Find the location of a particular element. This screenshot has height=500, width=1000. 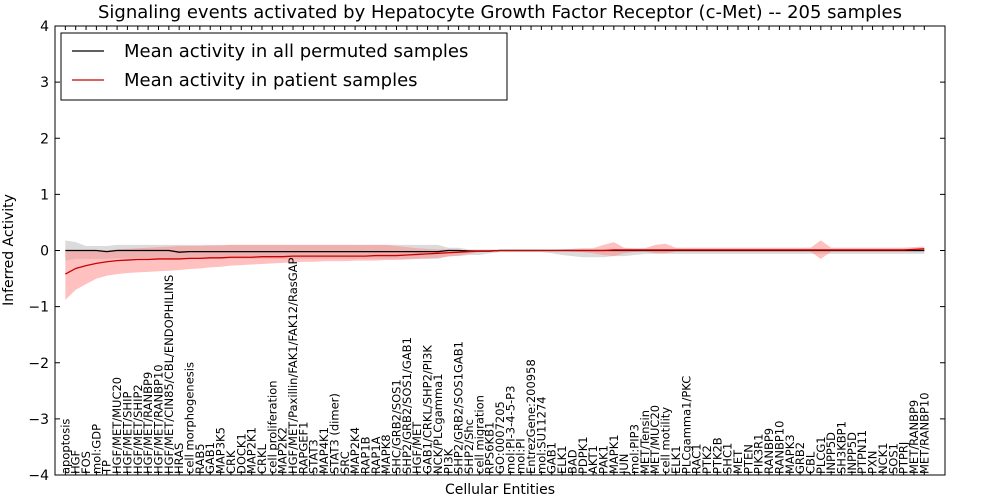

y-tick-label: 3 is located at coordinates (44, 83).